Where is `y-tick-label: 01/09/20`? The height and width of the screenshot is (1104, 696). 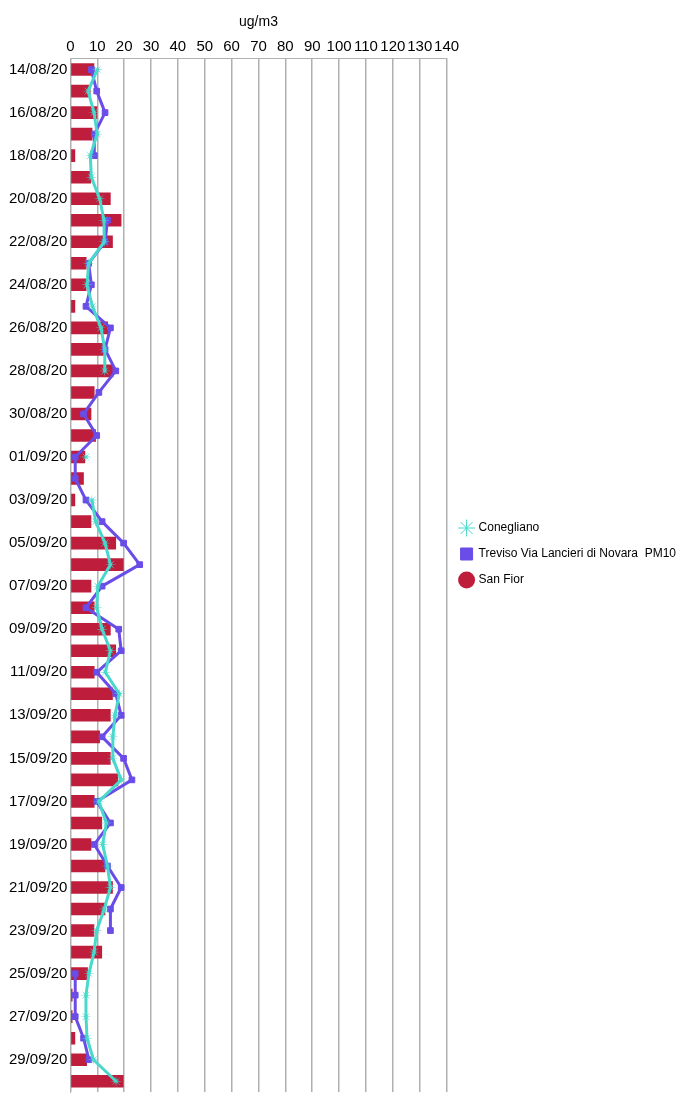 y-tick-label: 01/09/20 is located at coordinates (38, 456).